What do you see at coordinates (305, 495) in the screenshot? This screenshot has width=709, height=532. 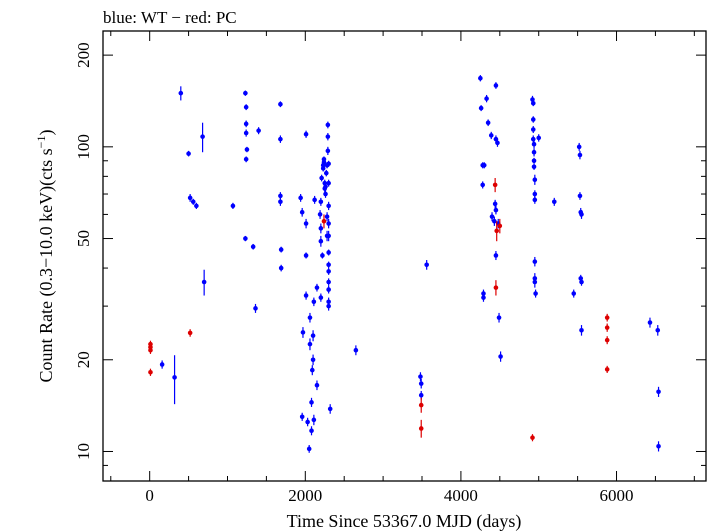 I see `x-tick-label: 2000` at bounding box center [305, 495].